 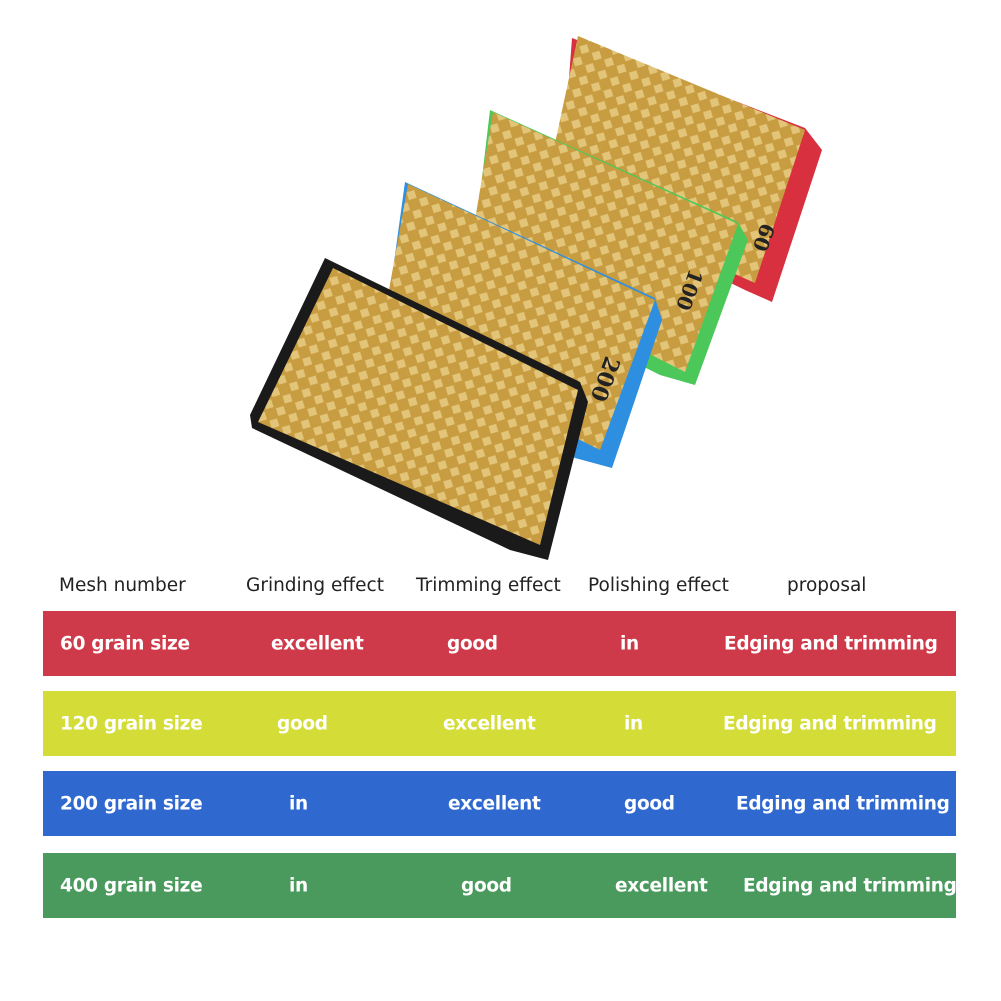 I want to click on pad-200: 200, so click(x=521, y=325).